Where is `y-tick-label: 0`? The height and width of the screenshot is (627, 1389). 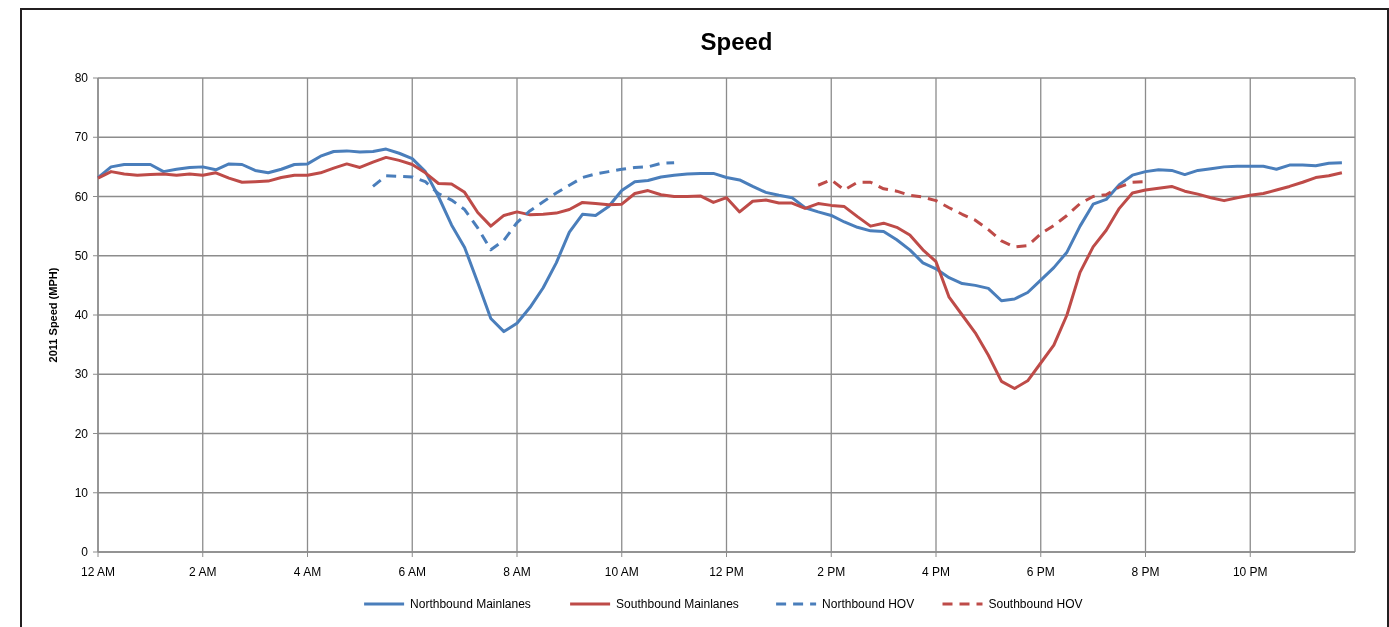
y-tick-label: 0 is located at coordinates (85, 552).